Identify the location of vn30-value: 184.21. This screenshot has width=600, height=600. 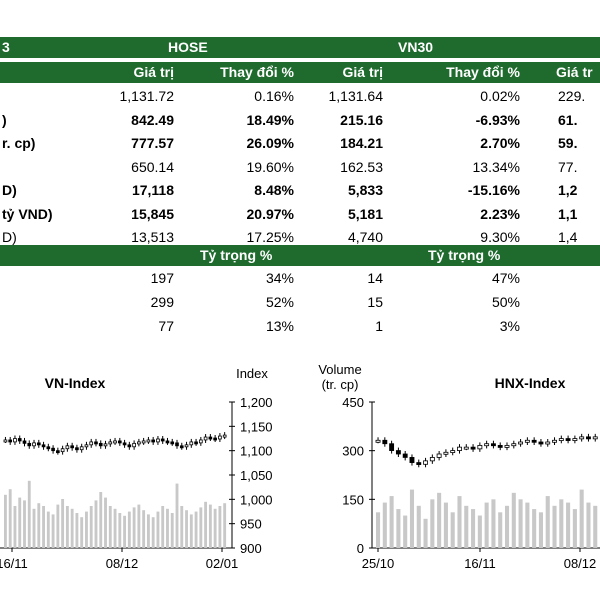
(361, 143).